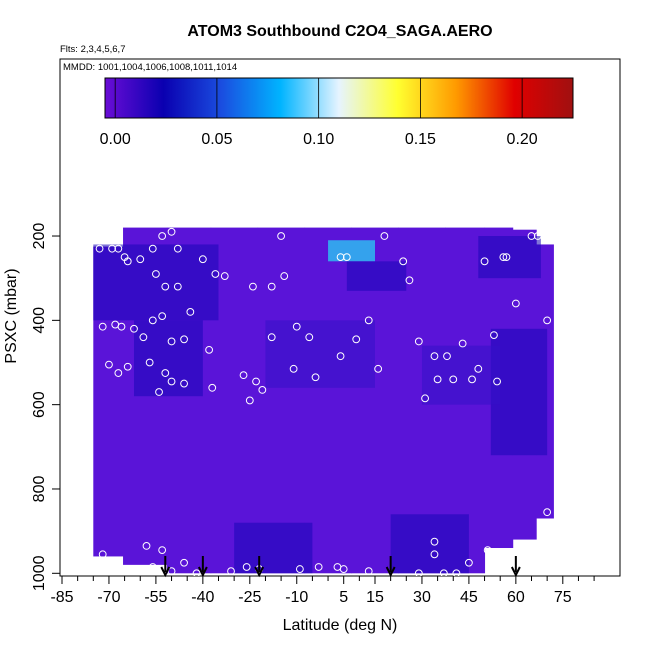  I want to click on y-tick-label: 200, so click(39, 236).